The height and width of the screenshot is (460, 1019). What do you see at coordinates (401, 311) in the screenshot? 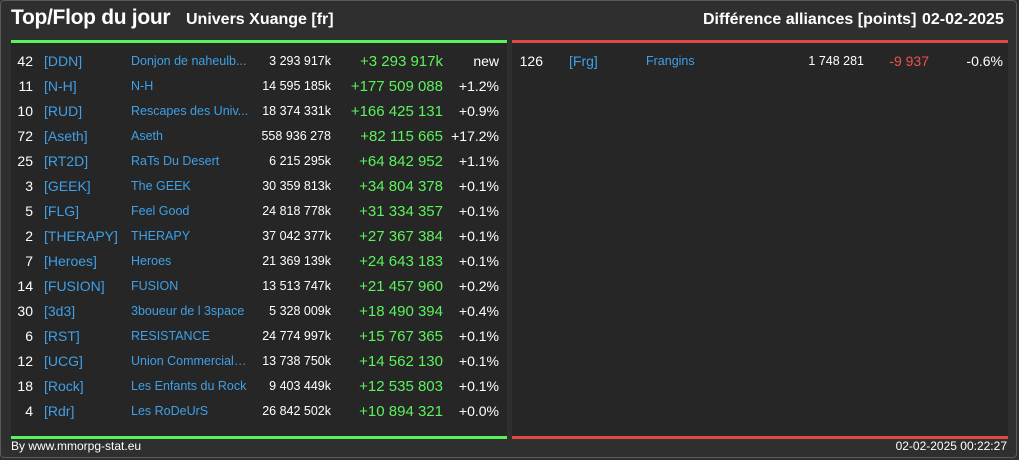
I see `alliance-diff: +18 490 394` at bounding box center [401, 311].